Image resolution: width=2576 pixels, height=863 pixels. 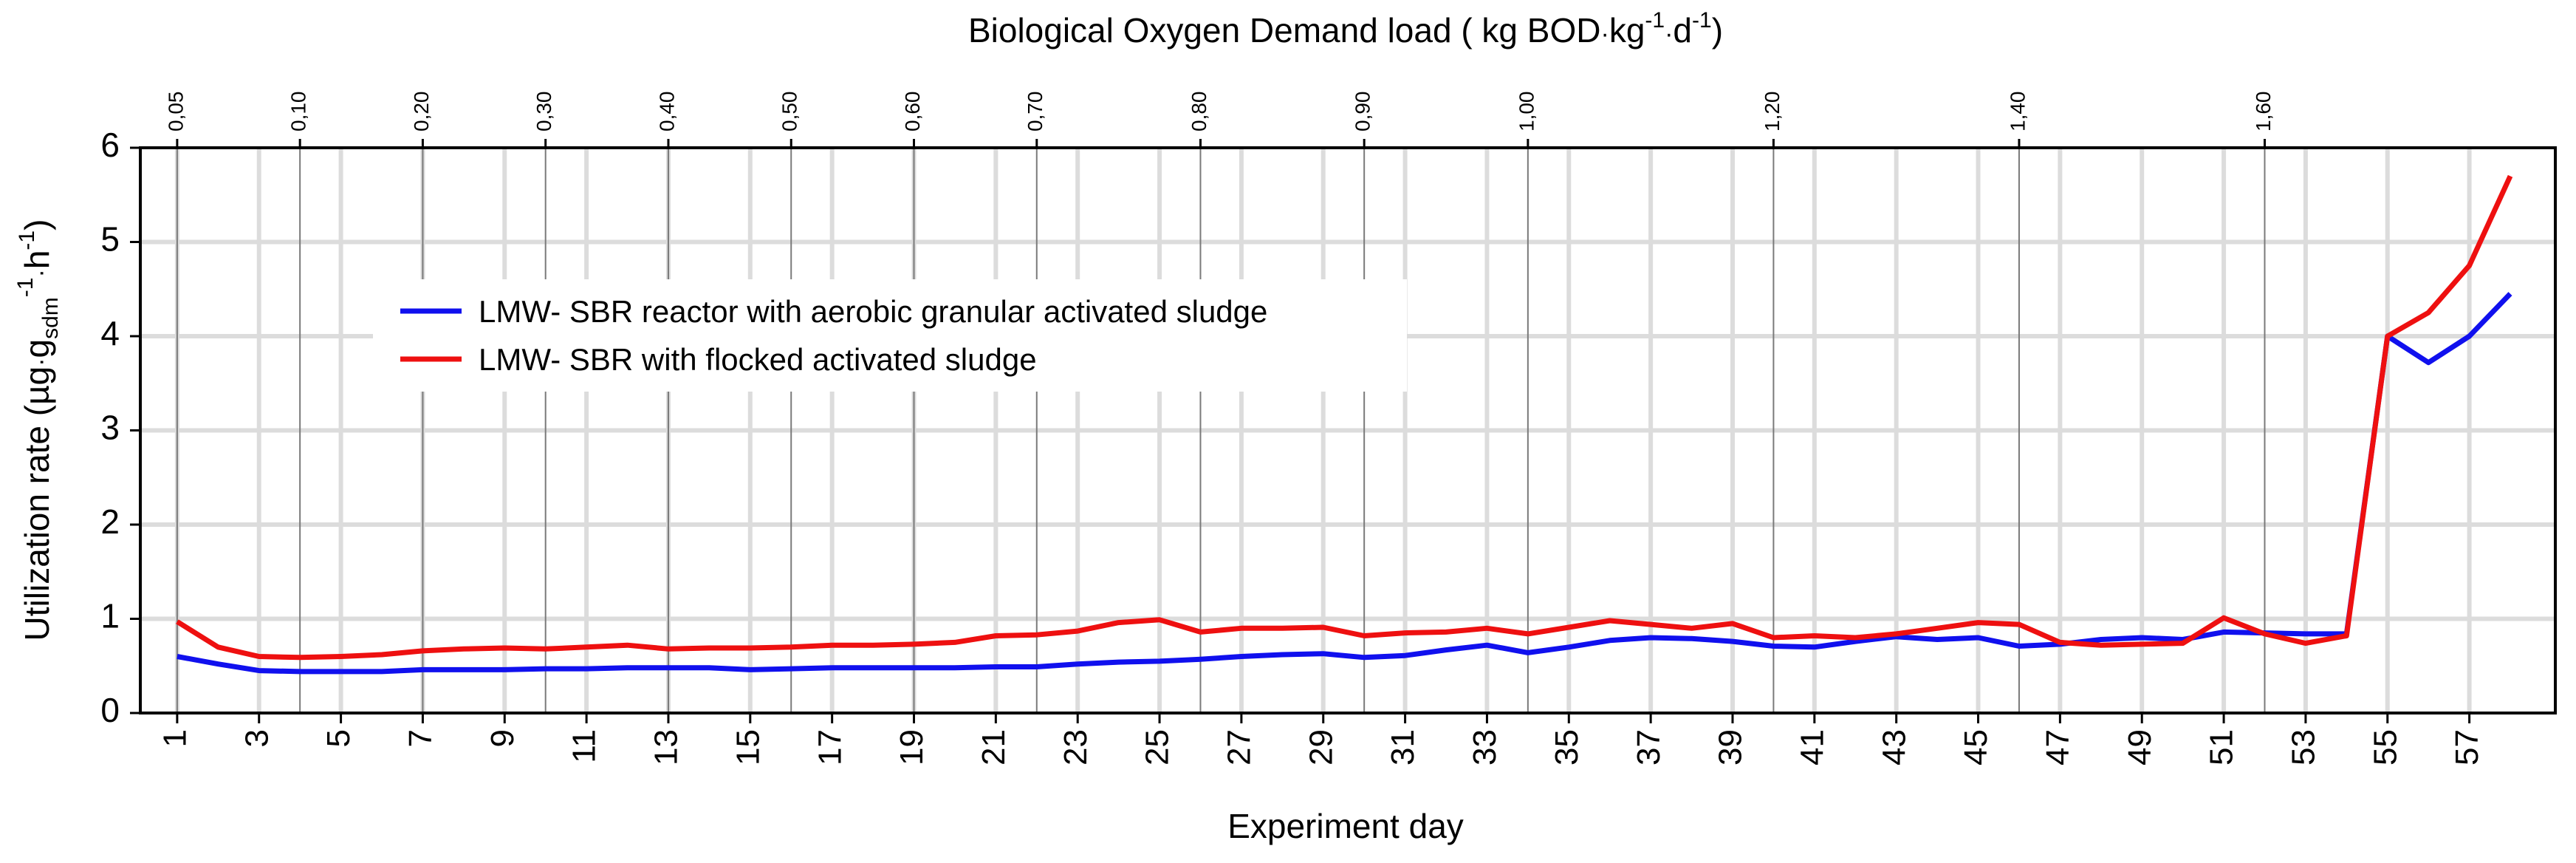 What do you see at coordinates (38, 430) in the screenshot?
I see `y-axis-title: Utilization rate (µg·gsdm-1·h-1)` at bounding box center [38, 430].